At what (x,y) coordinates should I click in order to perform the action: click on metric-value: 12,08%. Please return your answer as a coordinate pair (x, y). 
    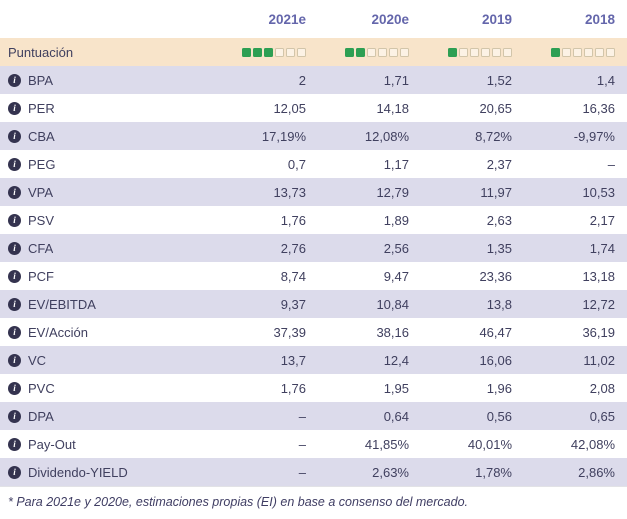
    Looking at the image, I should click on (386, 136).